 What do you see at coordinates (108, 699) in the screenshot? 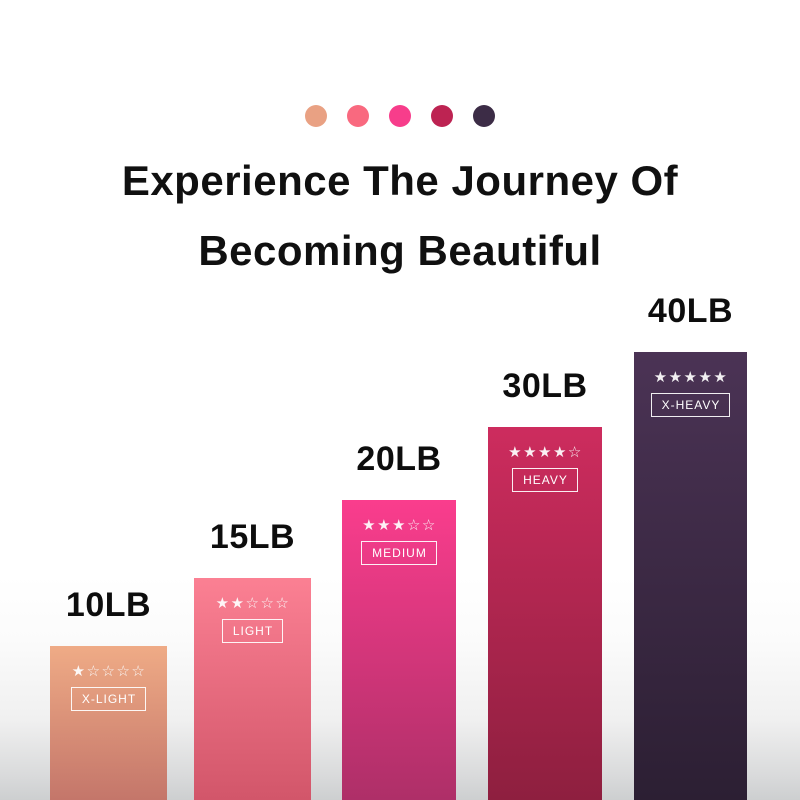
I see `resistance-level-badge: X-LIGHT` at bounding box center [108, 699].